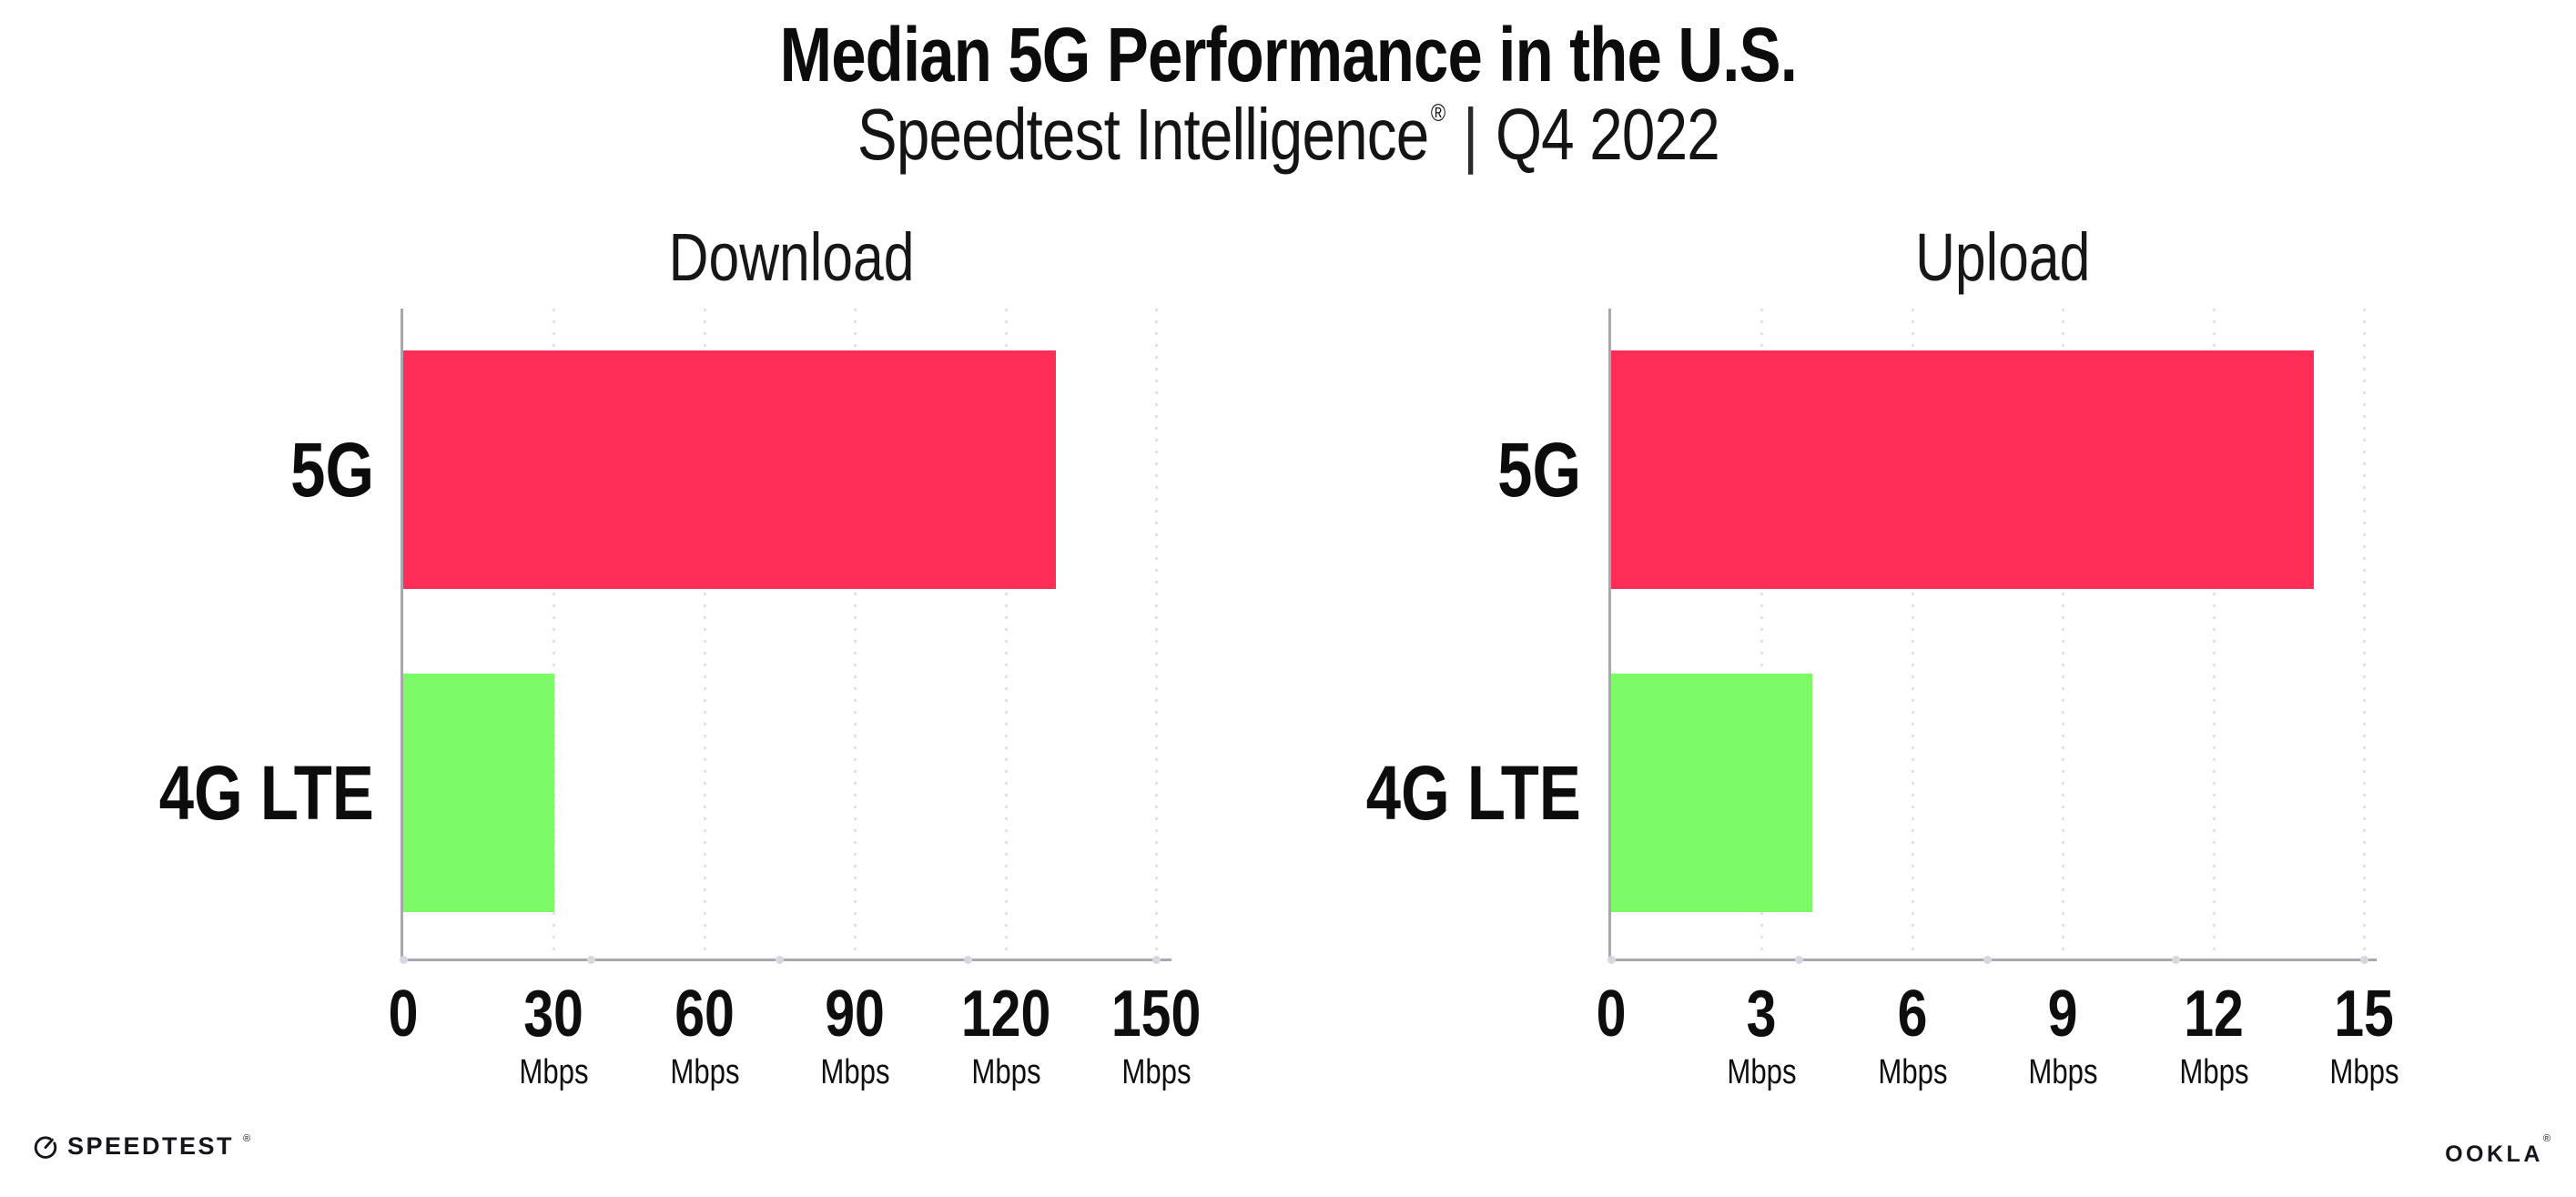 The width and height of the screenshot is (2576, 1197). I want to click on x-axis-line-upload, so click(1992, 960).